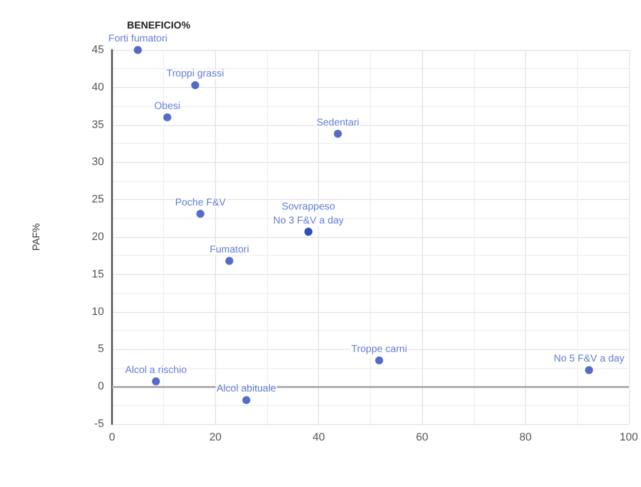 Image resolution: width=641 pixels, height=487 pixels. What do you see at coordinates (158, 26) in the screenshot?
I see `chart-title: BENEFICIO%` at bounding box center [158, 26].